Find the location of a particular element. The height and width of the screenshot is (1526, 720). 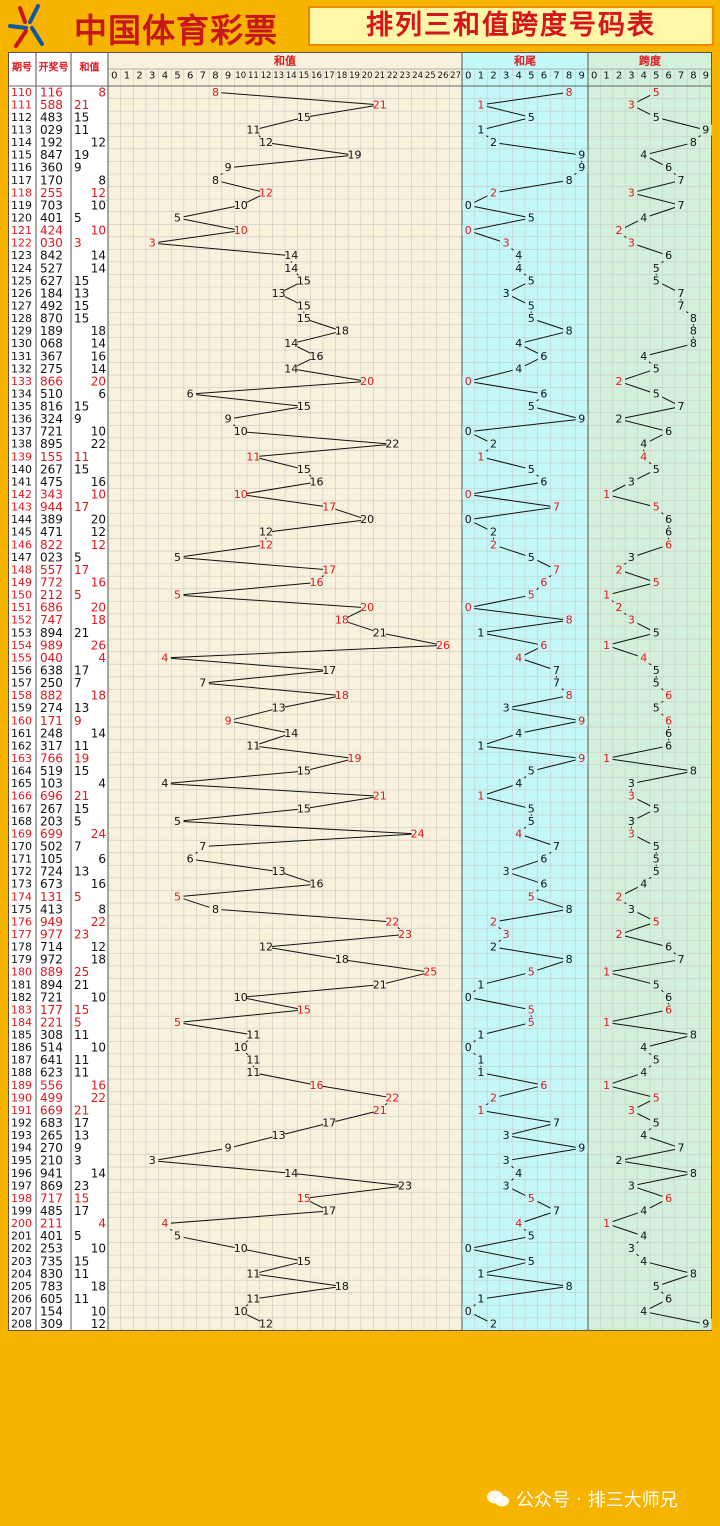

sum-cell: 7 is located at coordinates (78, 846).